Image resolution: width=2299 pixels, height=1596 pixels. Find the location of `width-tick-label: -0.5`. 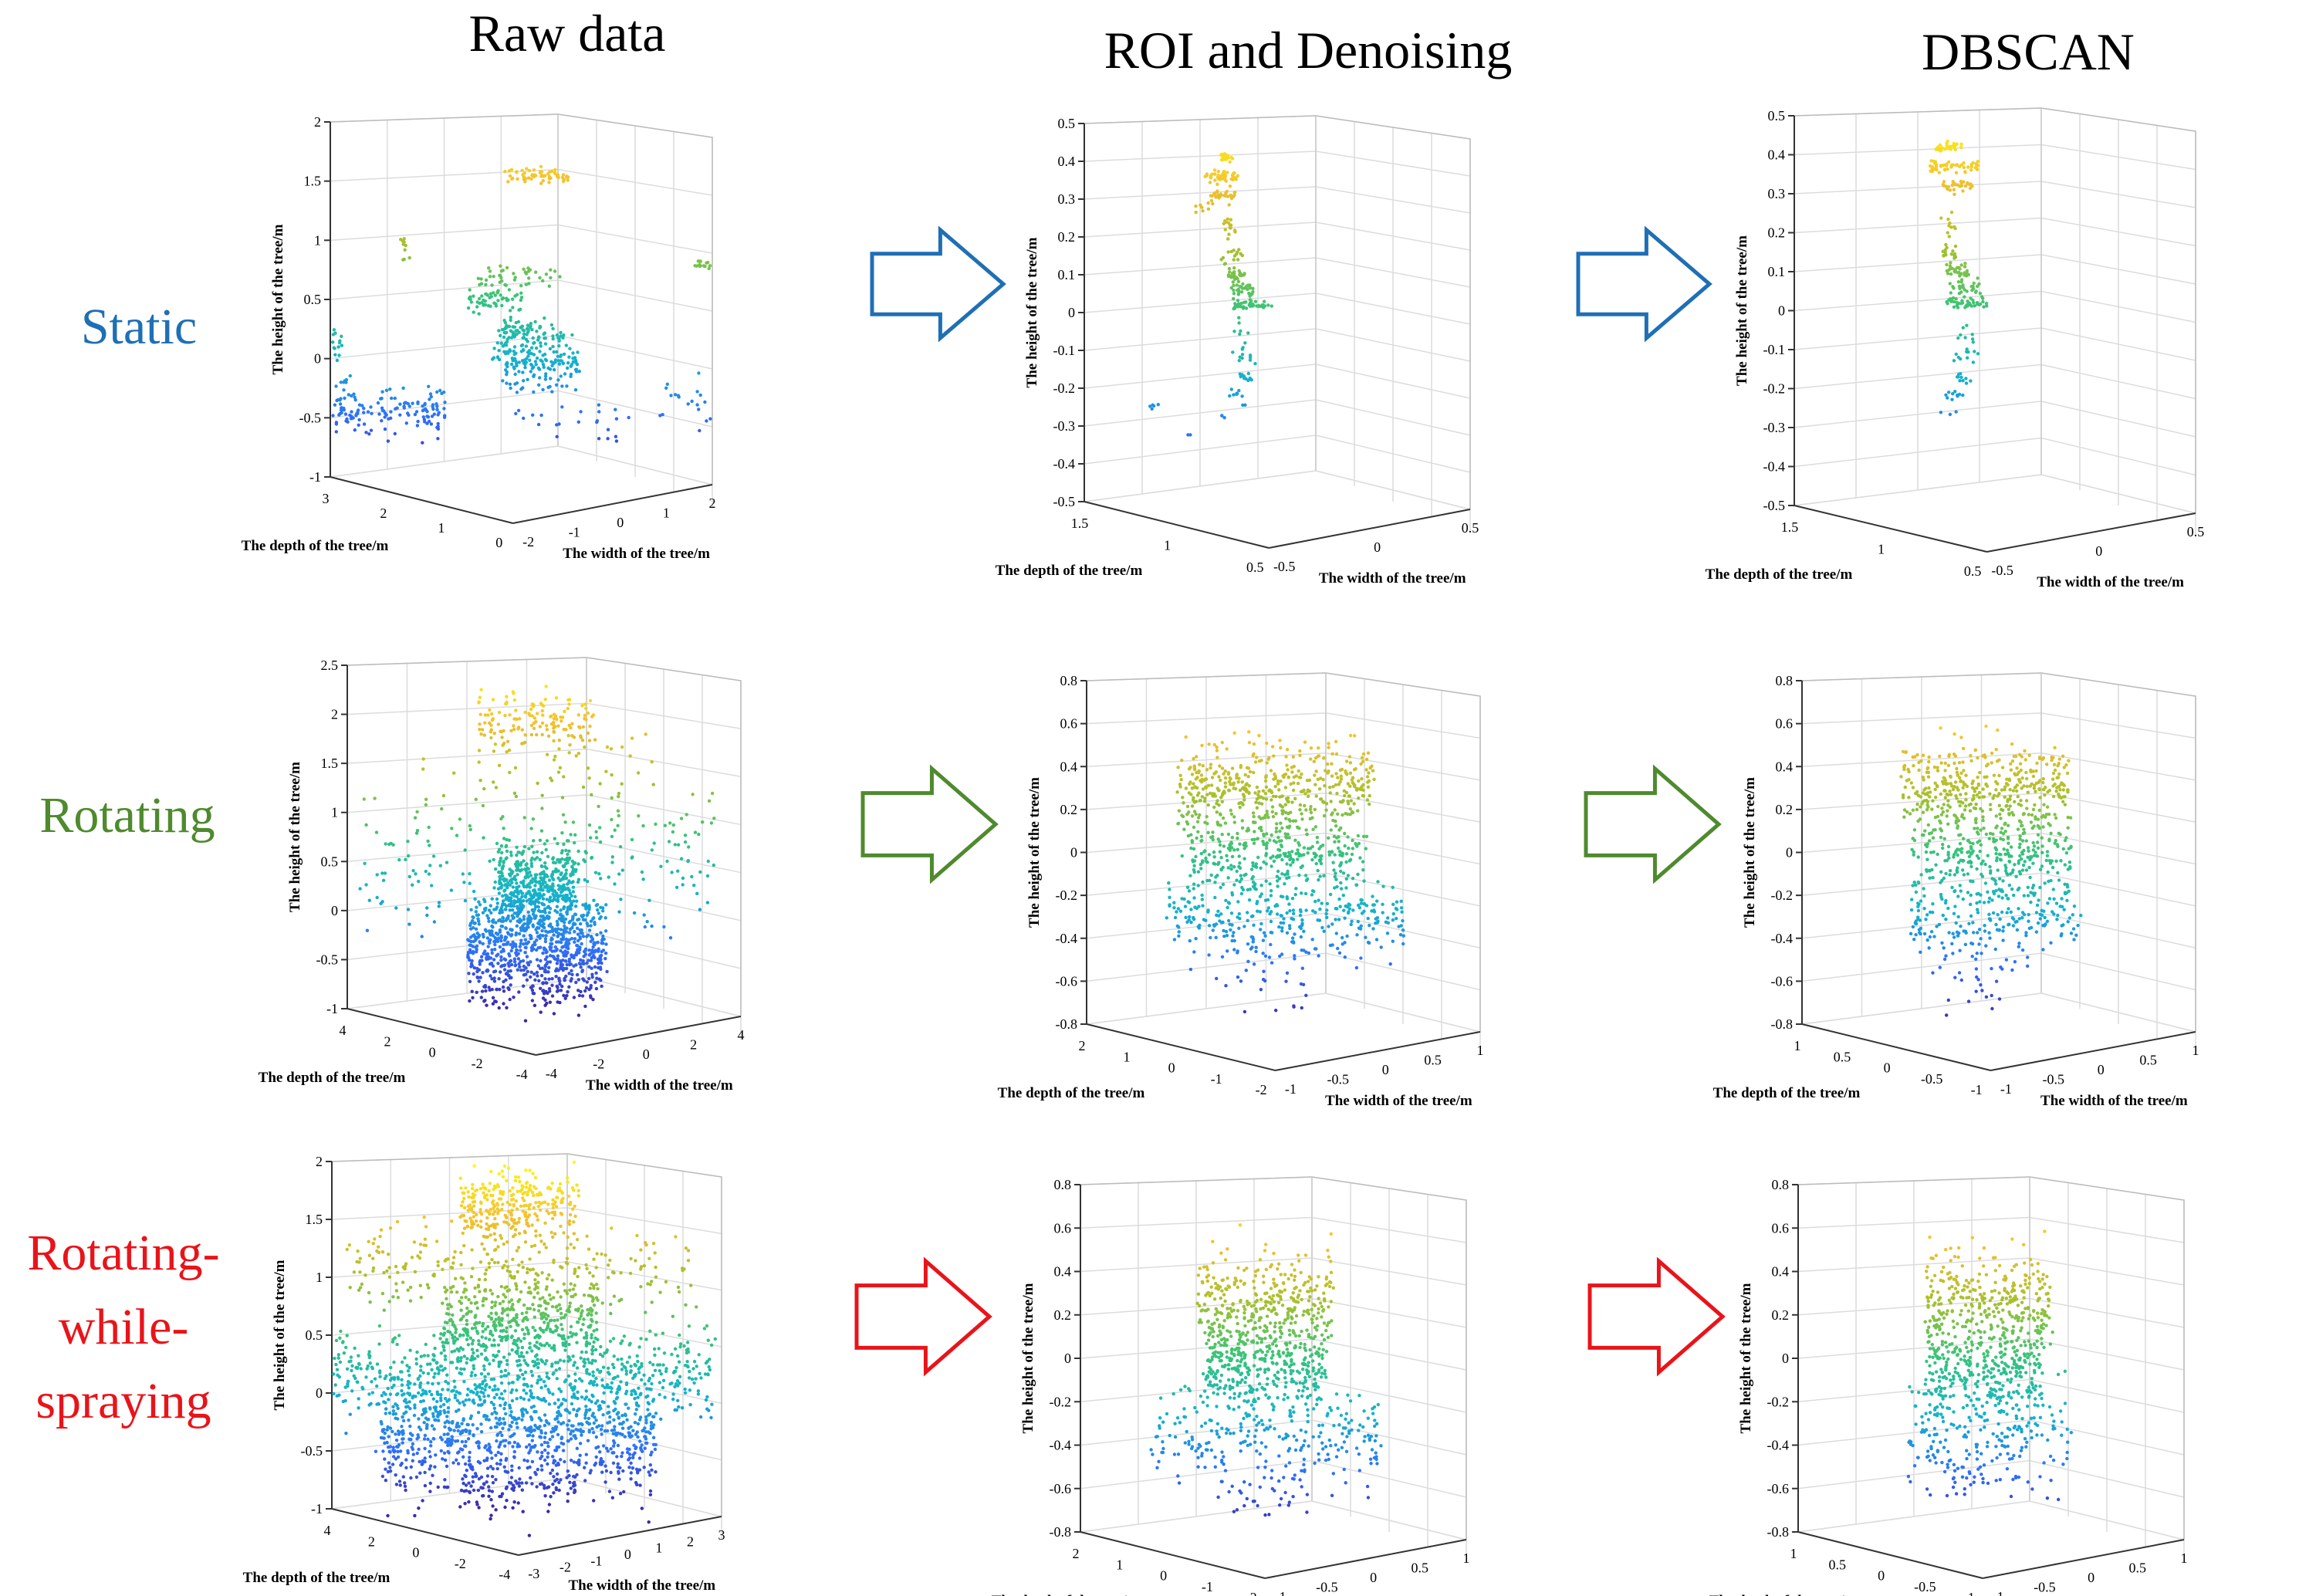

width-tick-label: -0.5 is located at coordinates (1284, 566).